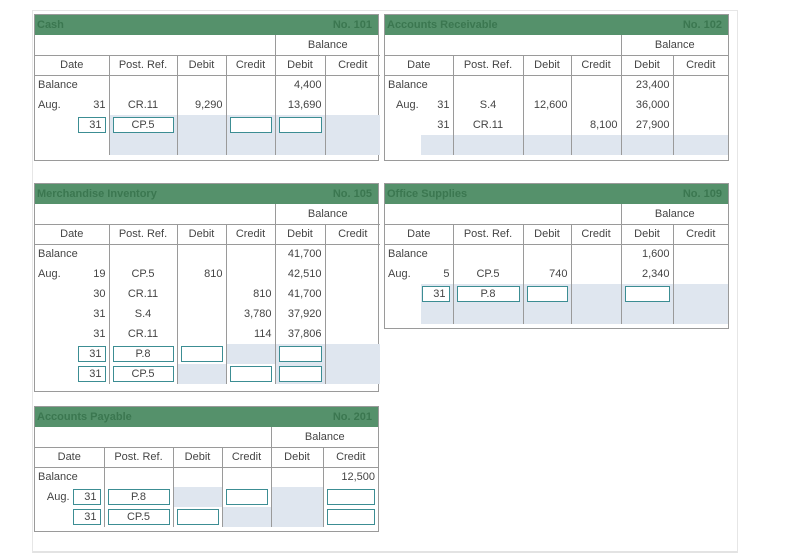 This screenshot has height=554, width=802. Describe the element at coordinates (49, 105) in the screenshot. I see `month-label: Aug.` at that location.